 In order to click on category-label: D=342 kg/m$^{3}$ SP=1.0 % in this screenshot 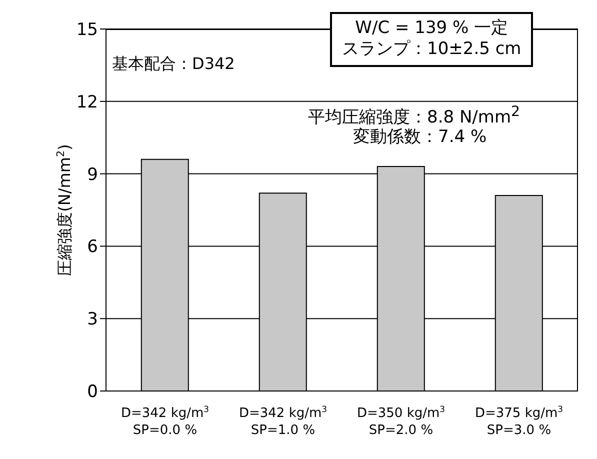, I will do `click(283, 421)`.